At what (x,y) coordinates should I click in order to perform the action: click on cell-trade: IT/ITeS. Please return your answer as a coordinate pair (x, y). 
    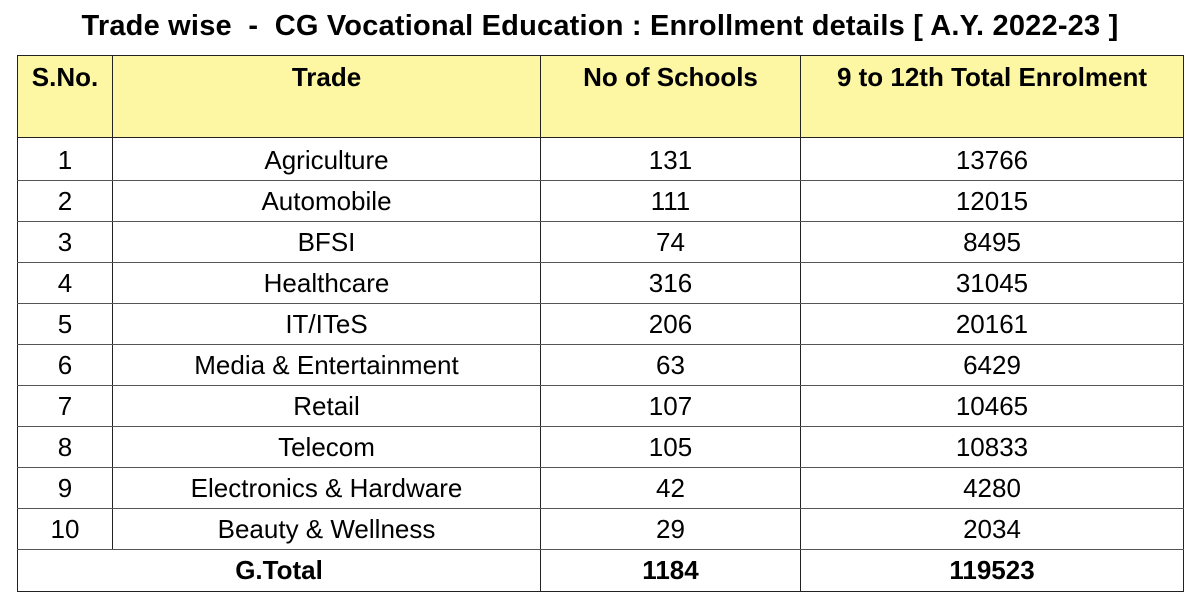
    Looking at the image, I should click on (326, 324).